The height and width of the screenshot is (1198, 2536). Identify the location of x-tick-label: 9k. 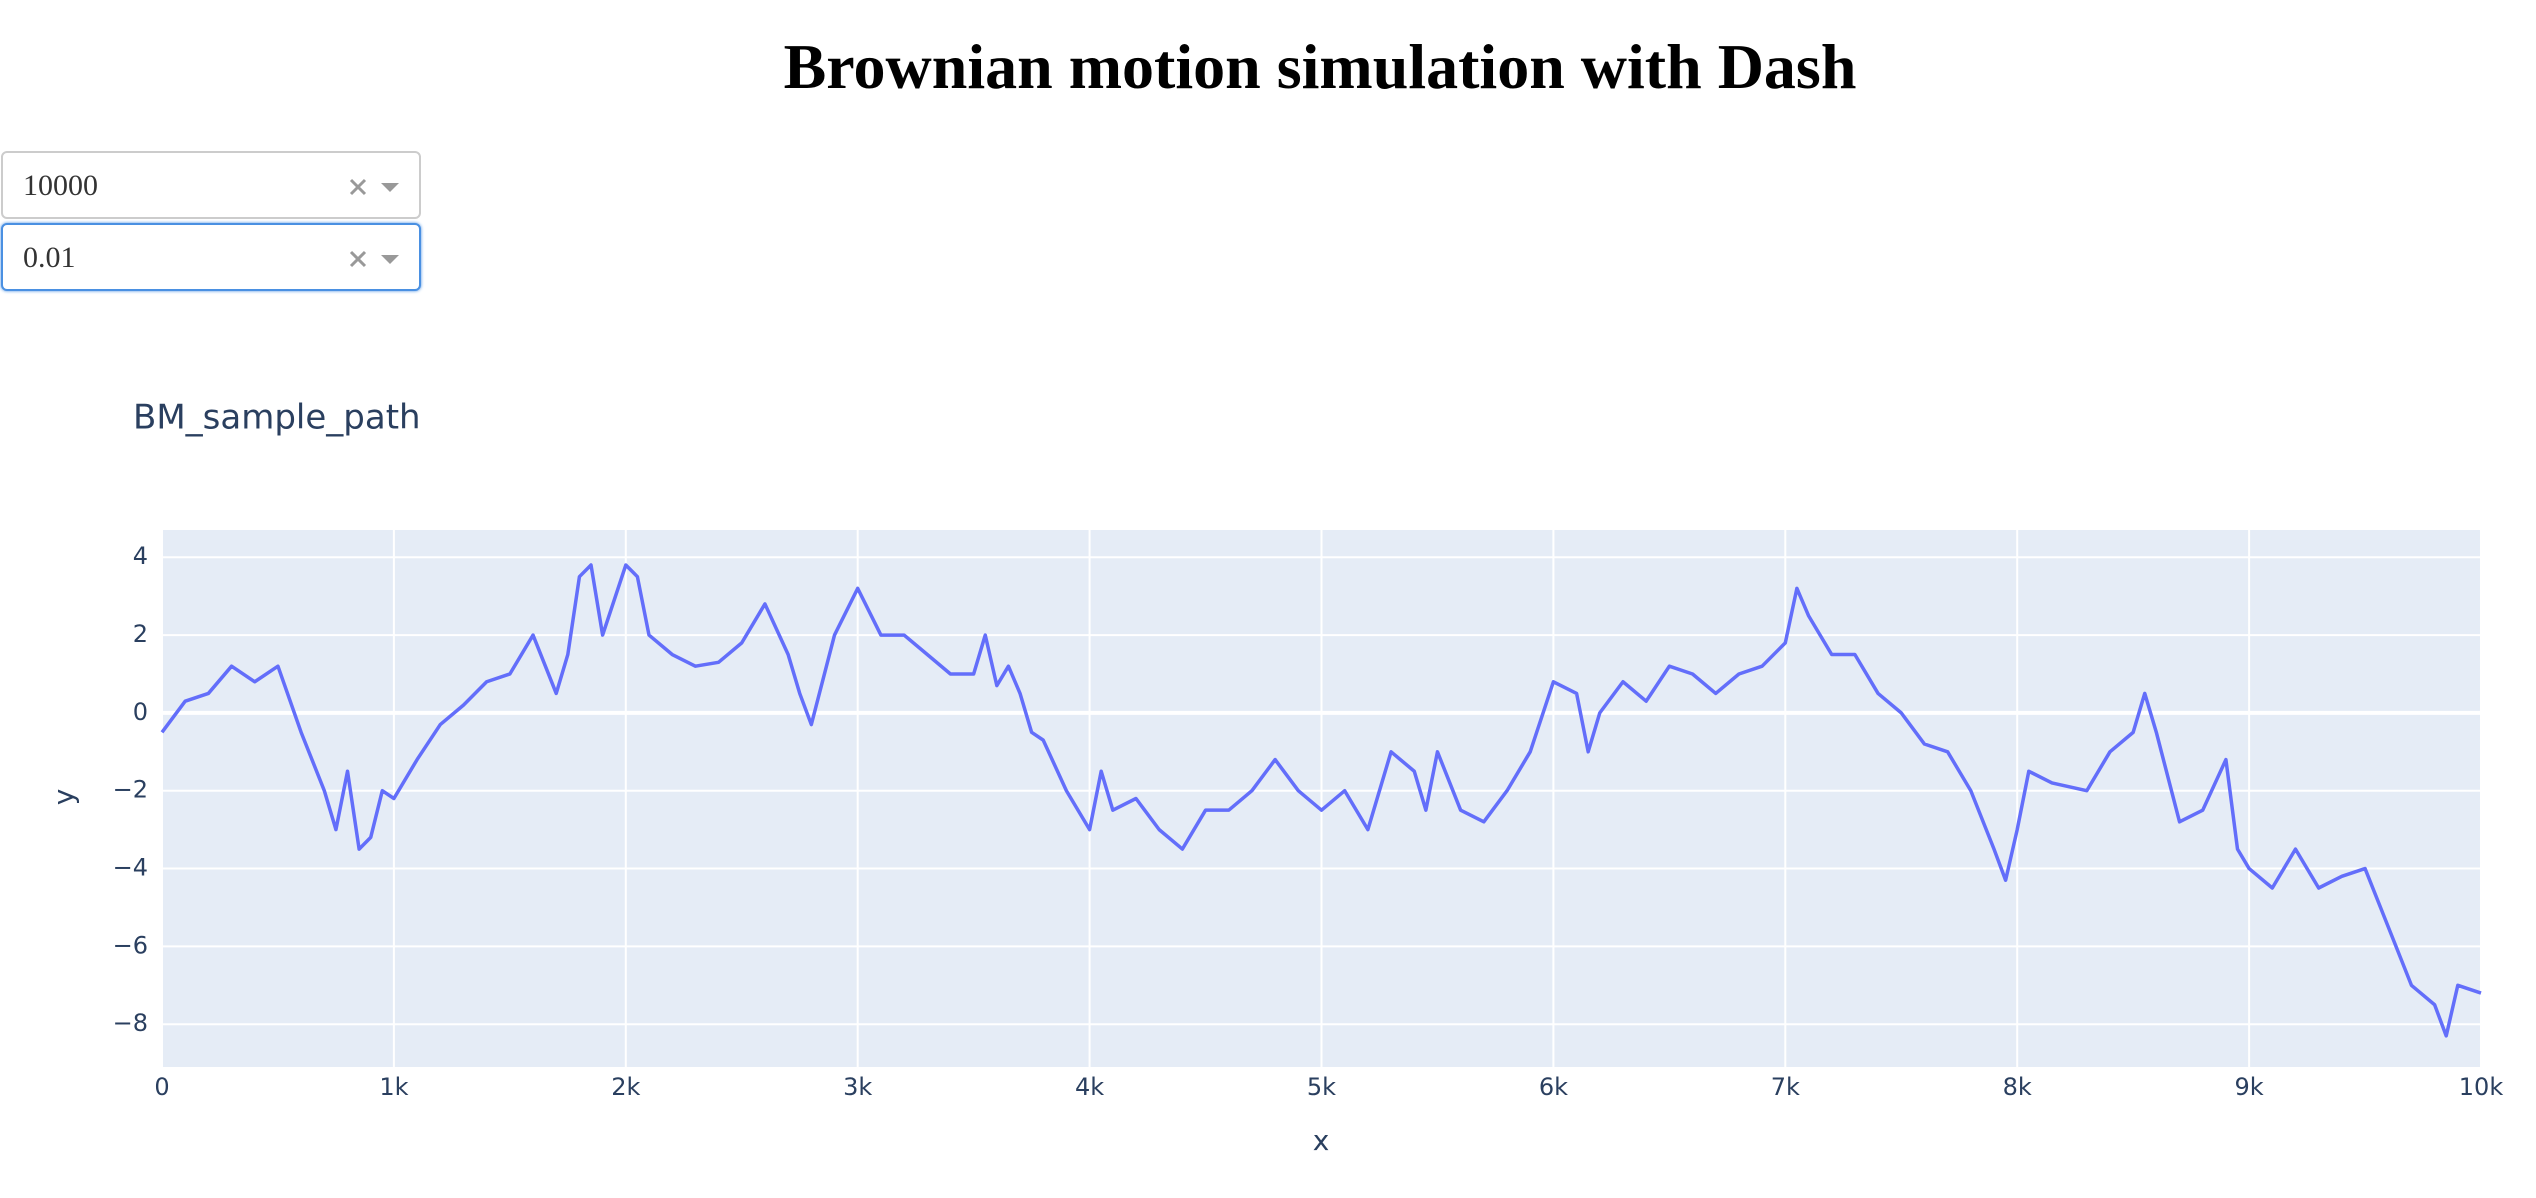
(2249, 1087).